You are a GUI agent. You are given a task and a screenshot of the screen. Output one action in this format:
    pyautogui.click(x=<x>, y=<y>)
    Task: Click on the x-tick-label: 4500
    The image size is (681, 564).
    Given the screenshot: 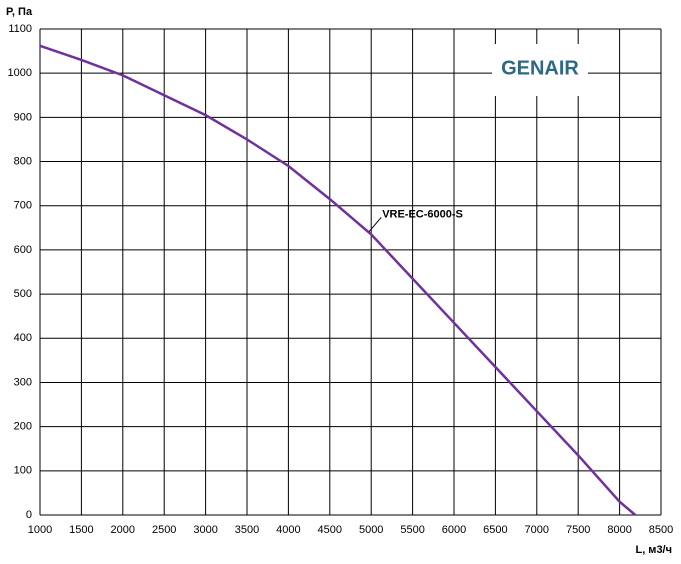 What is the action you would take?
    pyautogui.click(x=330, y=530)
    